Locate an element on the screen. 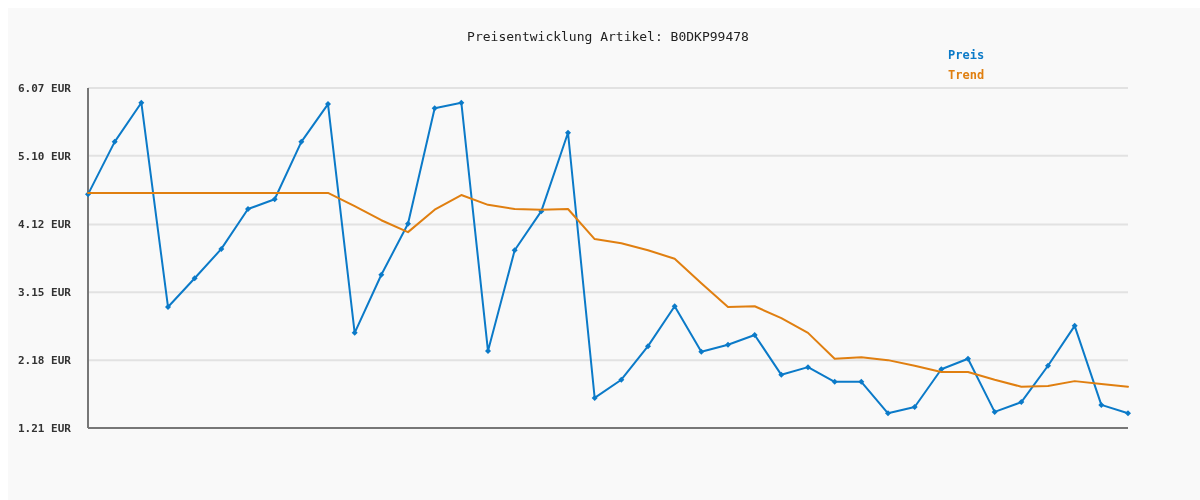  y-tick-label: 1.21 EUR is located at coordinates (45, 428).